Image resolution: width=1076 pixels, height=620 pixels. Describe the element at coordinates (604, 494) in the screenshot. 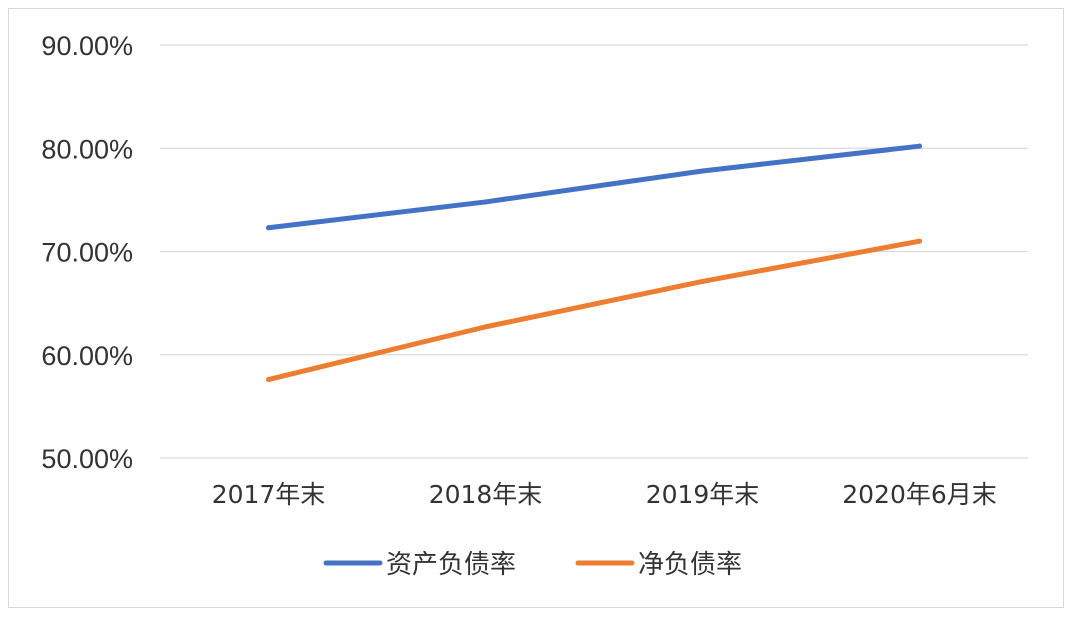

I see `x-axis-ticks: 2017年末 2018年末 2019年末 2020年6月末` at that location.